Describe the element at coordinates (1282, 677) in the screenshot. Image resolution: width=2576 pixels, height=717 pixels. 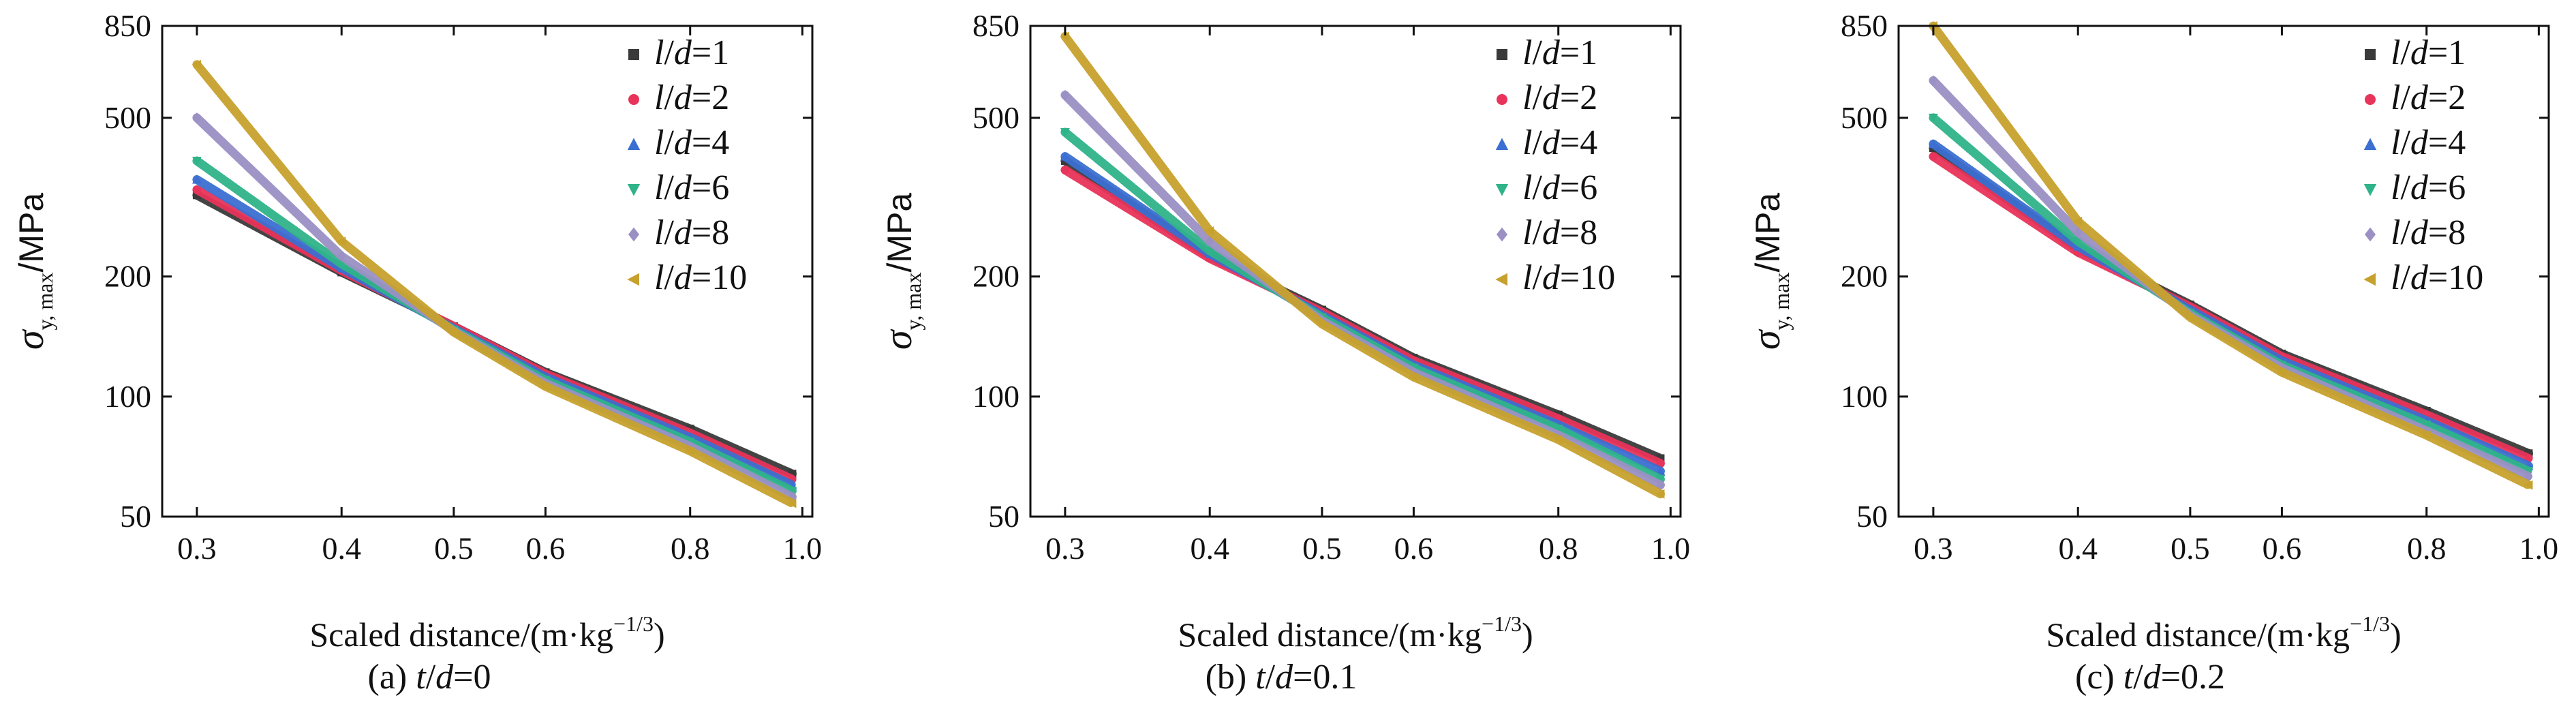
I see `panel-caption: (b) t/d=0.1` at that location.